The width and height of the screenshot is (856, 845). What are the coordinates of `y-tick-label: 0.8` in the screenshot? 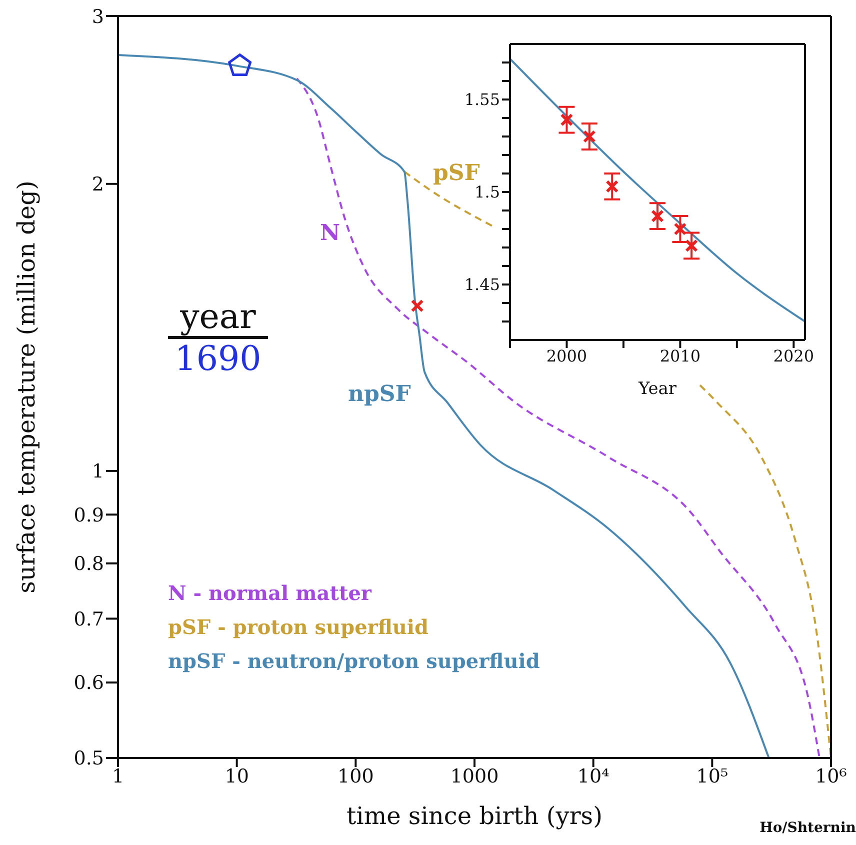 It's located at (89, 564).